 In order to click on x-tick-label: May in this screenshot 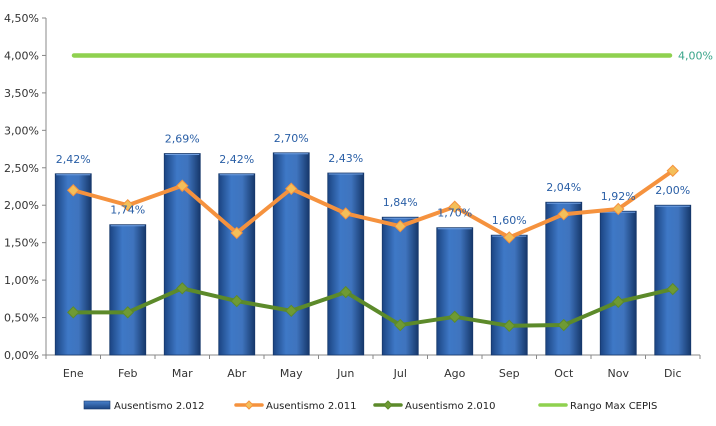, I will do `click(291, 373)`.